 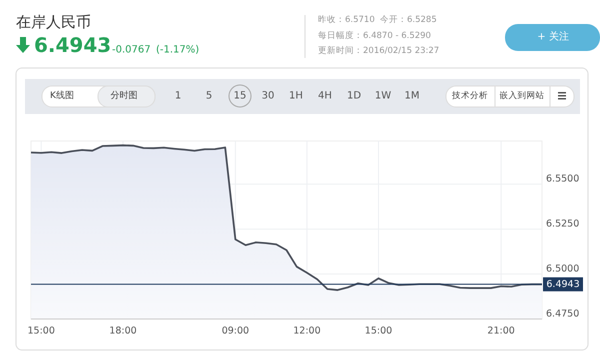 What do you see at coordinates (236, 331) in the screenshot?
I see `x-tick-label: 09:00` at bounding box center [236, 331].